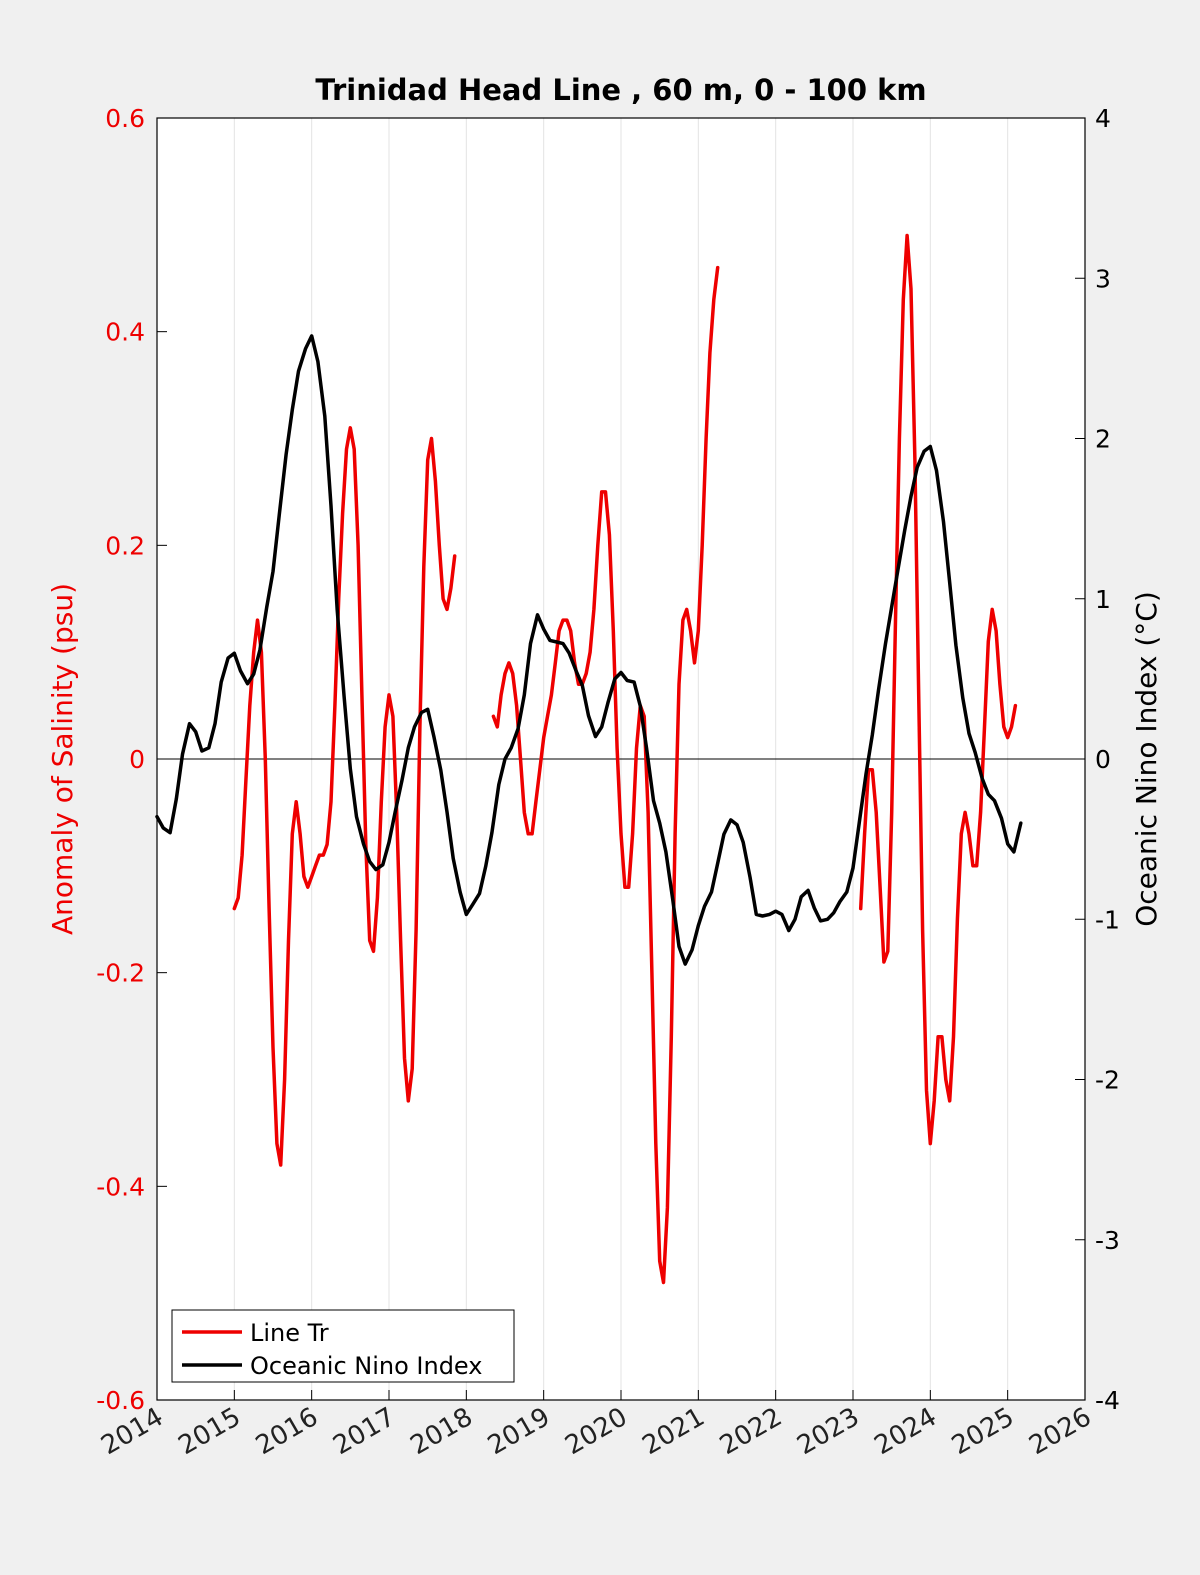 The width and height of the screenshot is (1200, 1575). I want to click on right-tick-label: -2, so click(1107, 1080).